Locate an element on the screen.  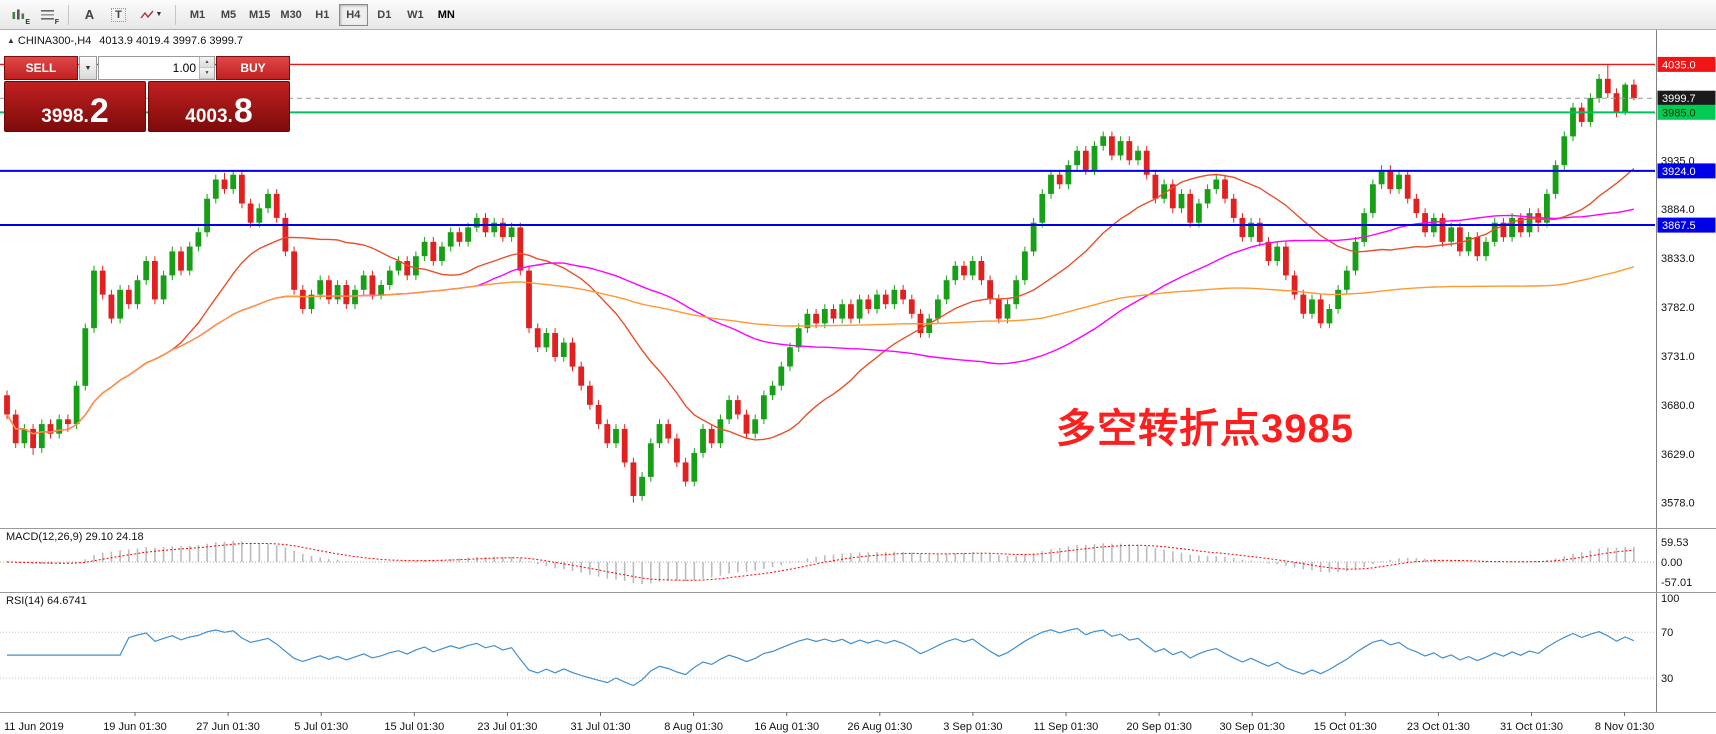
svg-text: 0.00 is located at coordinates (1671, 563).